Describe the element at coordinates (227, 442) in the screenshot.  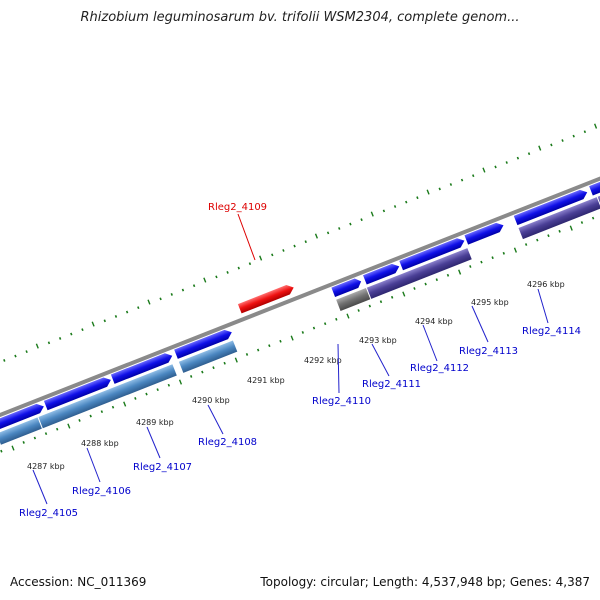
I see `gene-label-rleg2-4108: Rleg2_4108` at that location.